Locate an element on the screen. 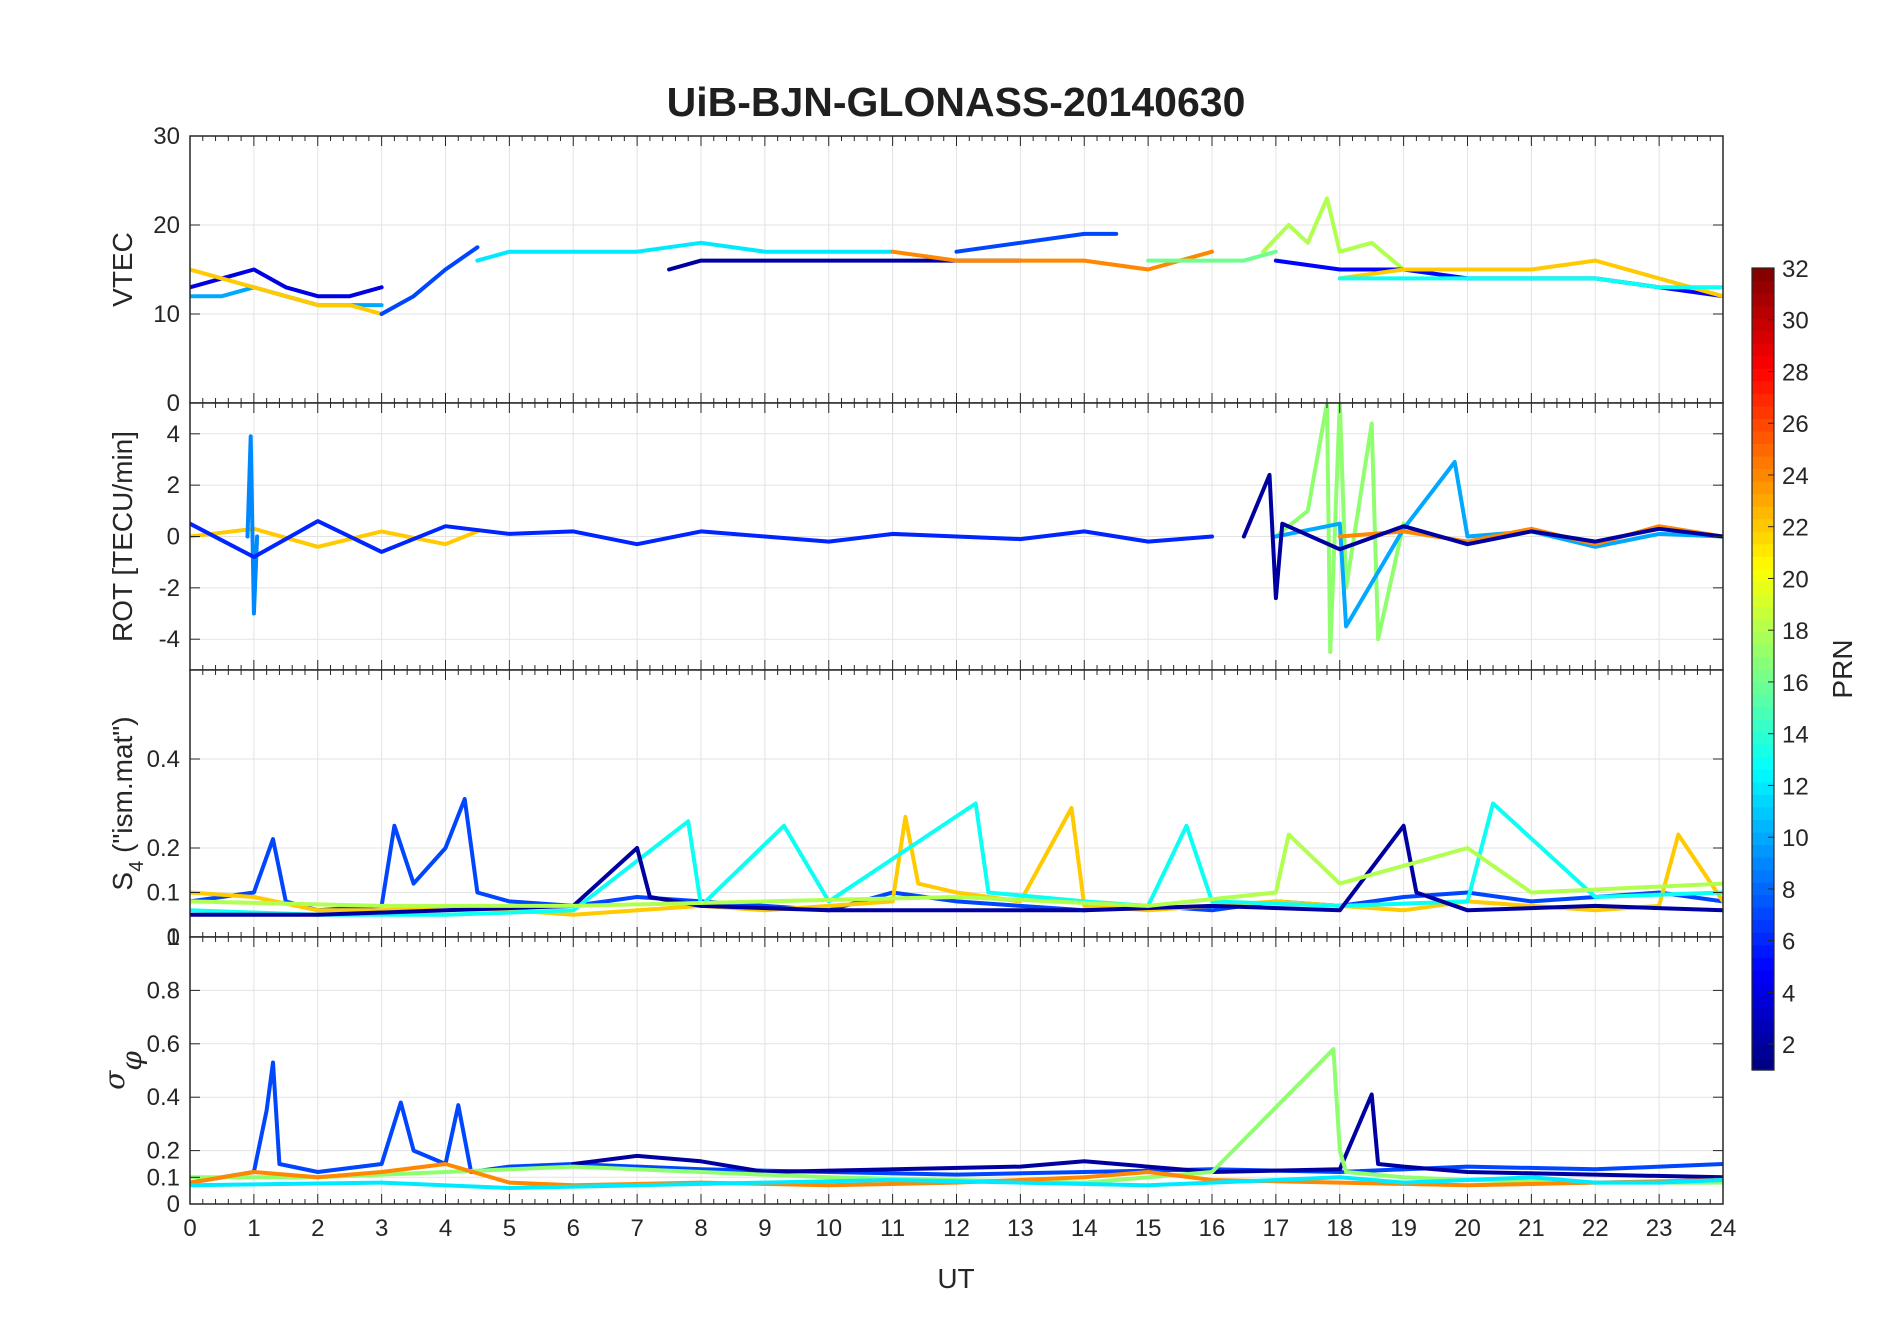  y-tick-label: -2 is located at coordinates (169, 588).